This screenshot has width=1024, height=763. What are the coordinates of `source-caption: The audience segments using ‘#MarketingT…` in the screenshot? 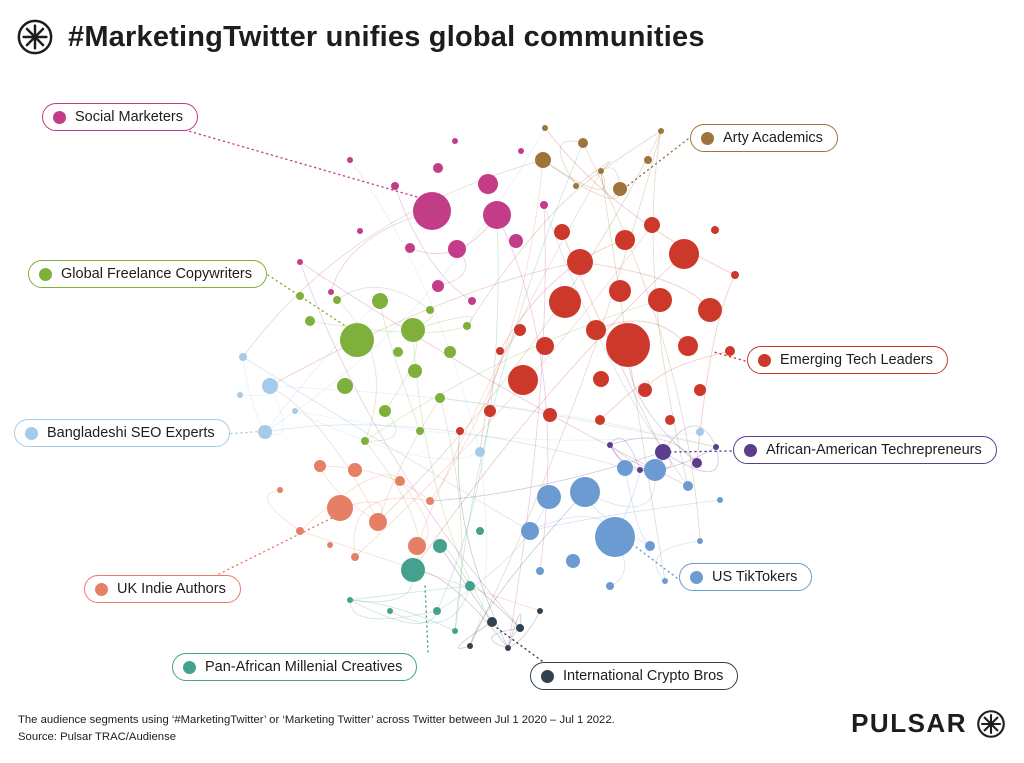 It's located at (316, 728).